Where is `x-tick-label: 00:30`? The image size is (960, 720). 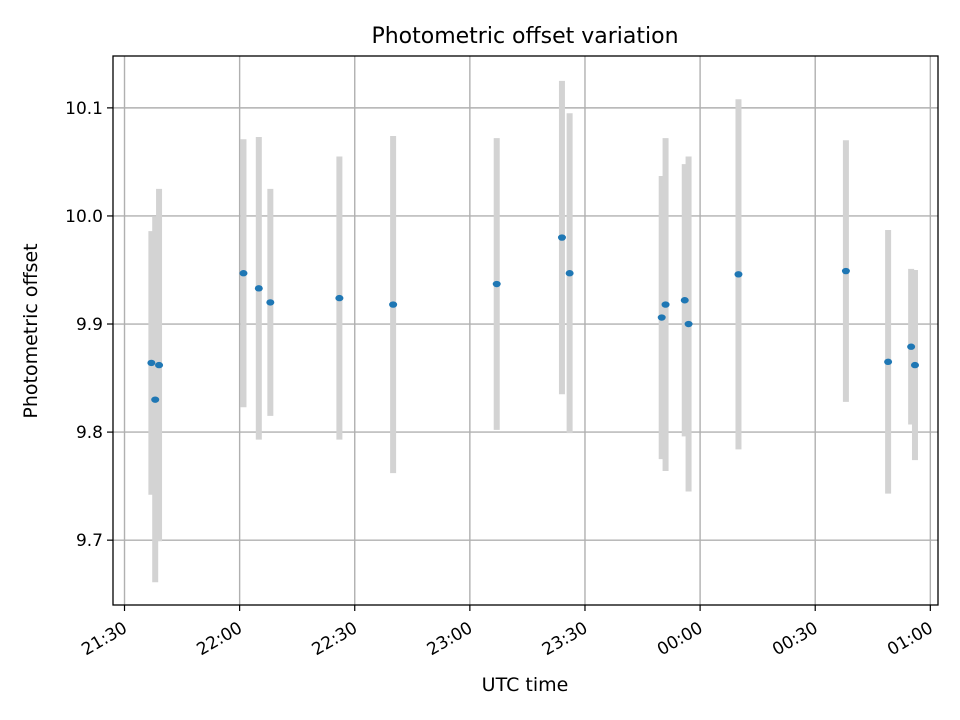
x-tick-label: 00:30 is located at coordinates (795, 639).